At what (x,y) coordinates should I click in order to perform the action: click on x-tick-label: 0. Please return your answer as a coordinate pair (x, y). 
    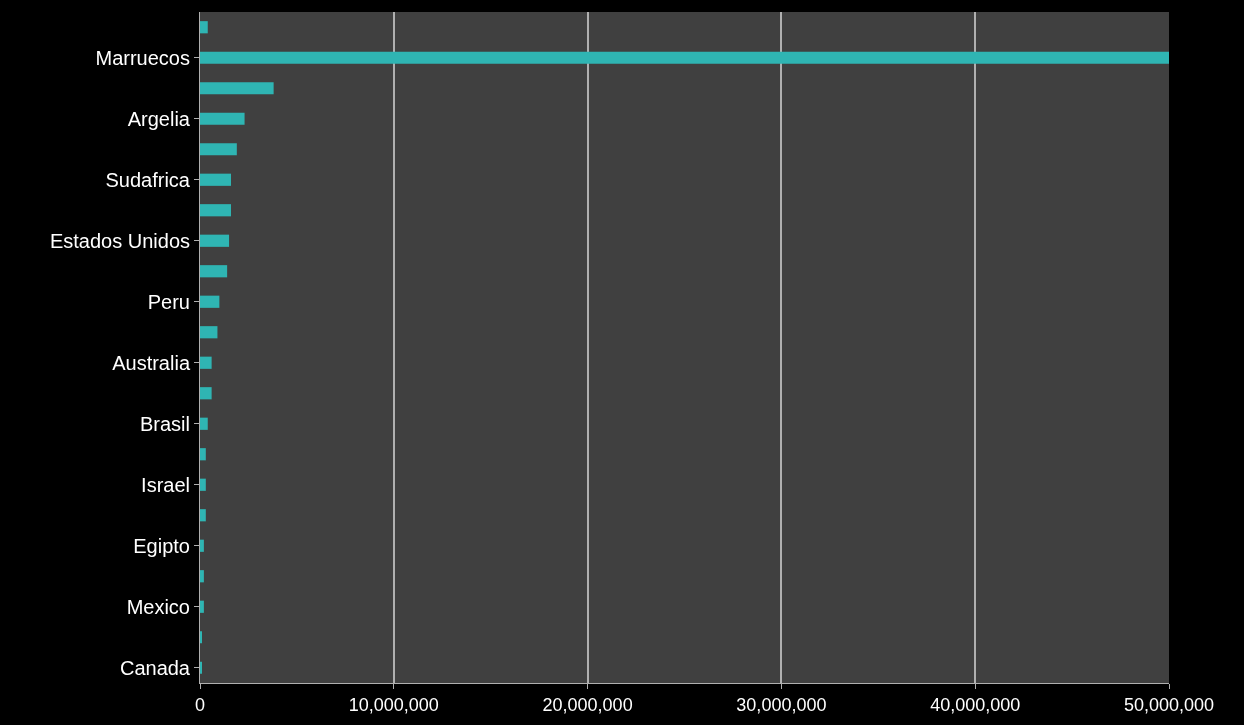
    Looking at the image, I should click on (200, 704).